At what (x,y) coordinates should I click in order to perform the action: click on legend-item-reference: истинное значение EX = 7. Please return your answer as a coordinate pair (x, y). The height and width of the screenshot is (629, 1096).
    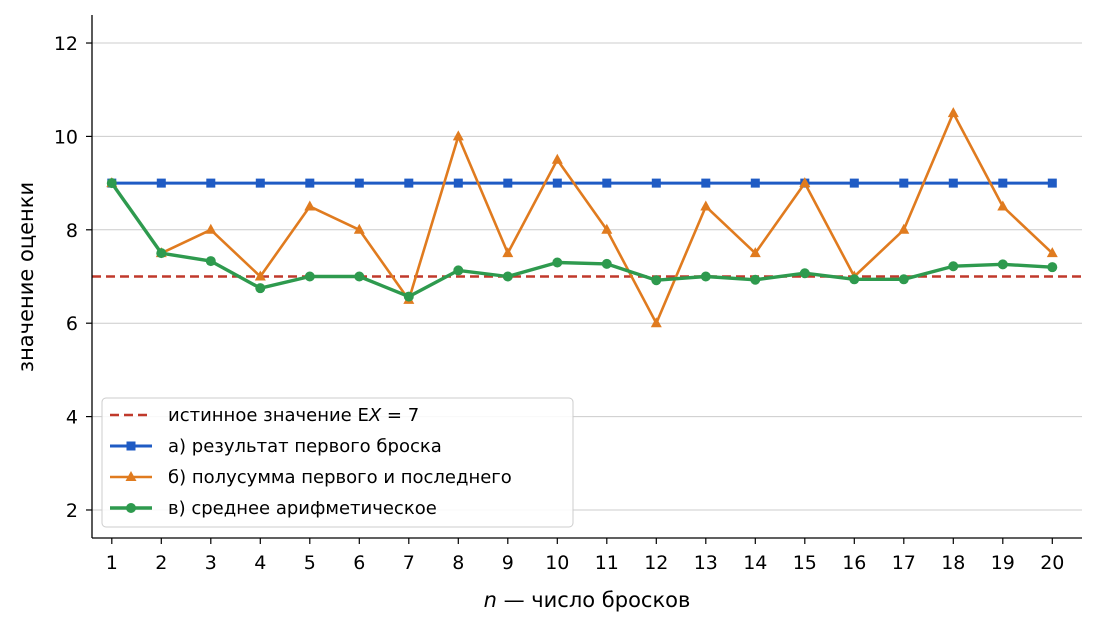
    Looking at the image, I should click on (264, 415).